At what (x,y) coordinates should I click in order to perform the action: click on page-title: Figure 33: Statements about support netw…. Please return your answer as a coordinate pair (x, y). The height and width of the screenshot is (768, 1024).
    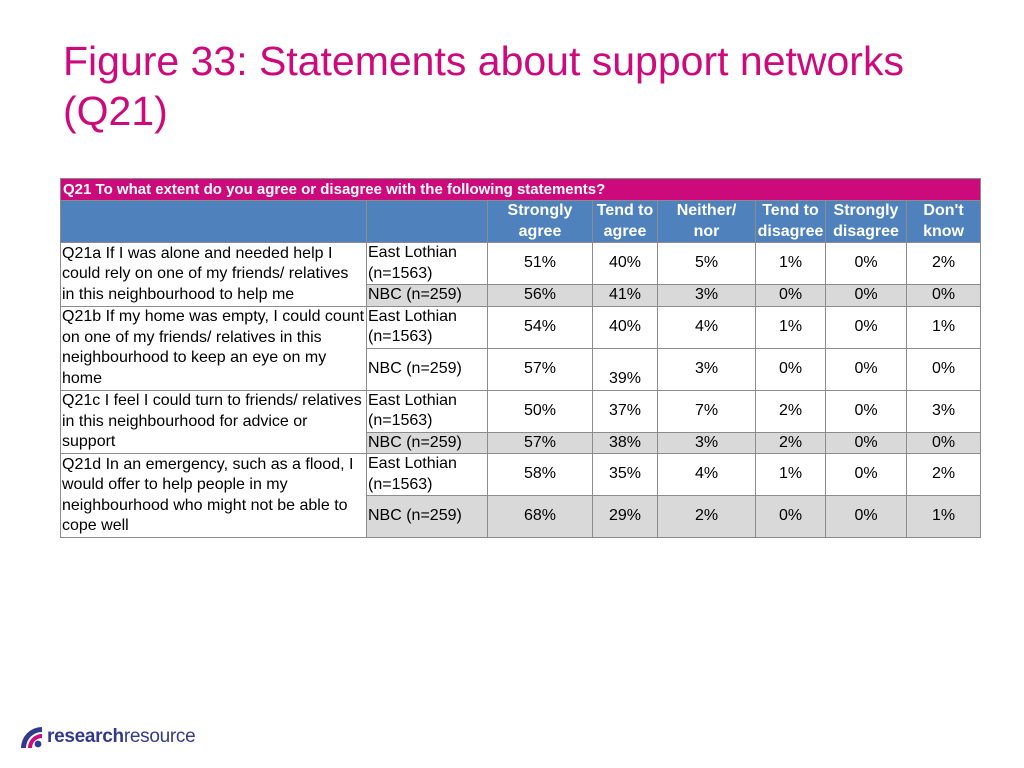
    Looking at the image, I should click on (483, 86).